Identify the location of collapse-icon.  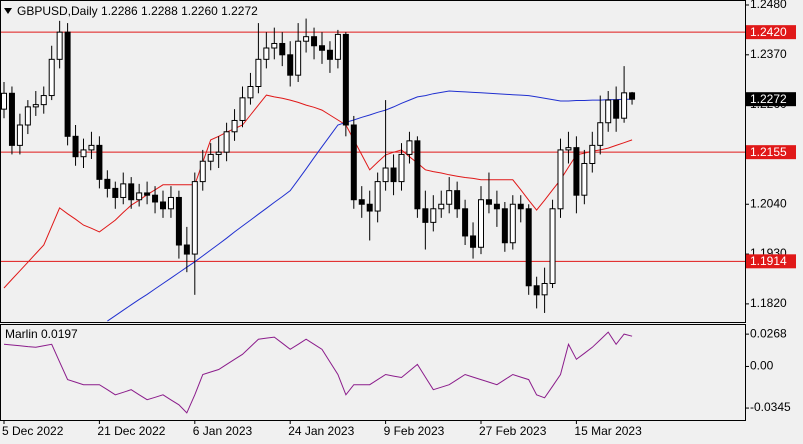
(8, 11).